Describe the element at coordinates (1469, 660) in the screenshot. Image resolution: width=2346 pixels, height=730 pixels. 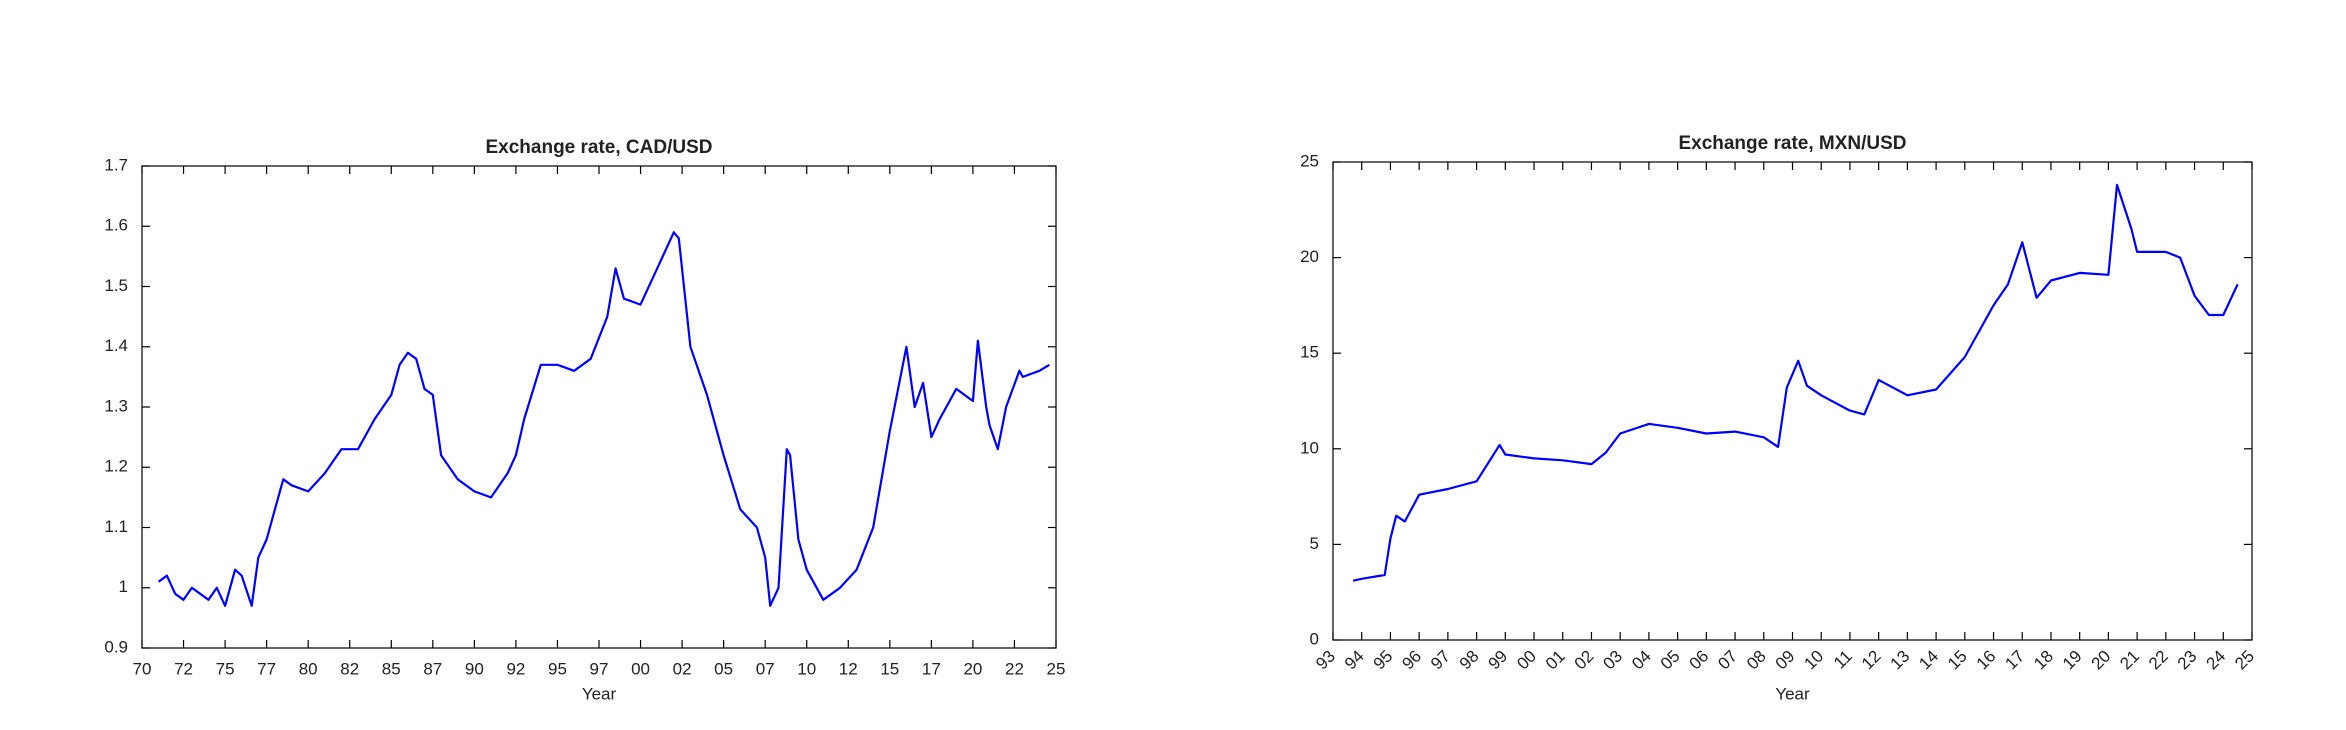
I see `x-tick-label: 98` at that location.